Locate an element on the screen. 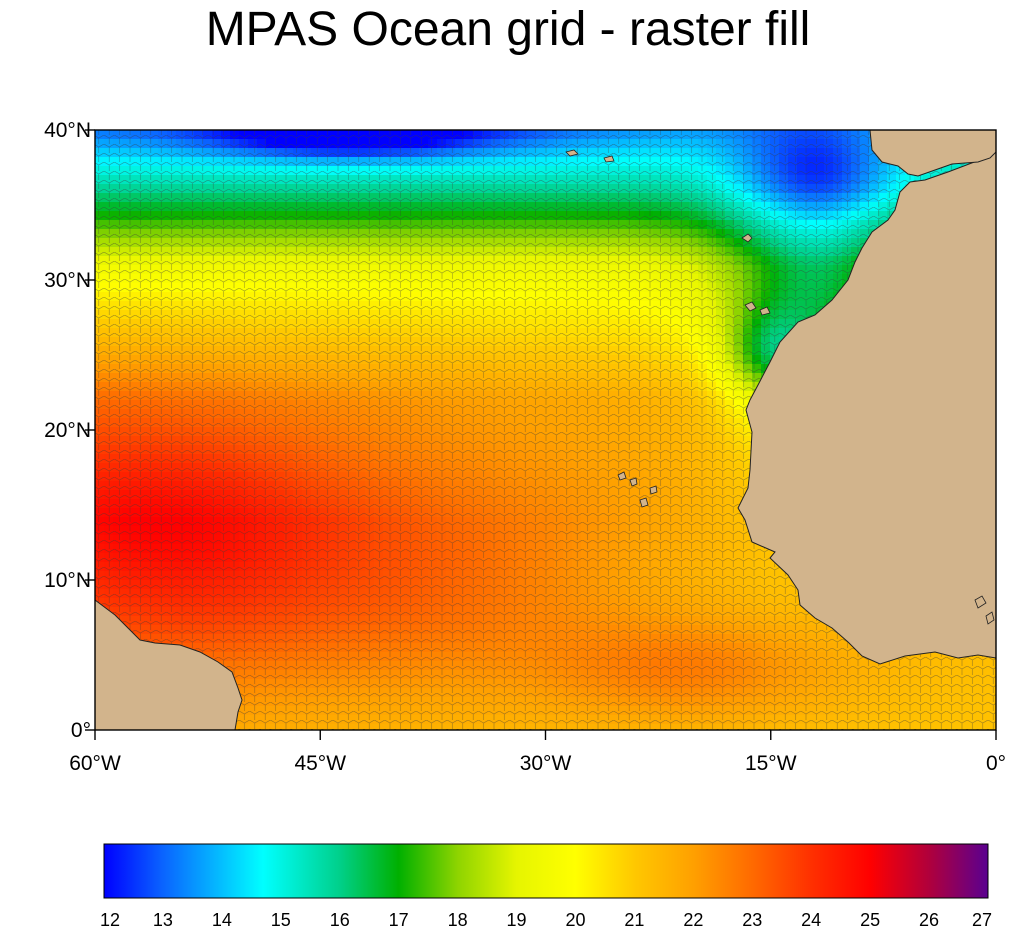 The image size is (1016, 938). colorbar-label: 22 is located at coordinates (693, 920).